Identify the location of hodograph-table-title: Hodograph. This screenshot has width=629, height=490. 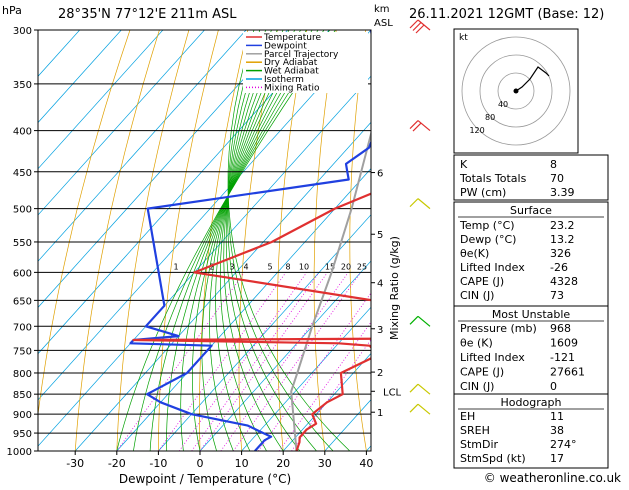
(531, 402).